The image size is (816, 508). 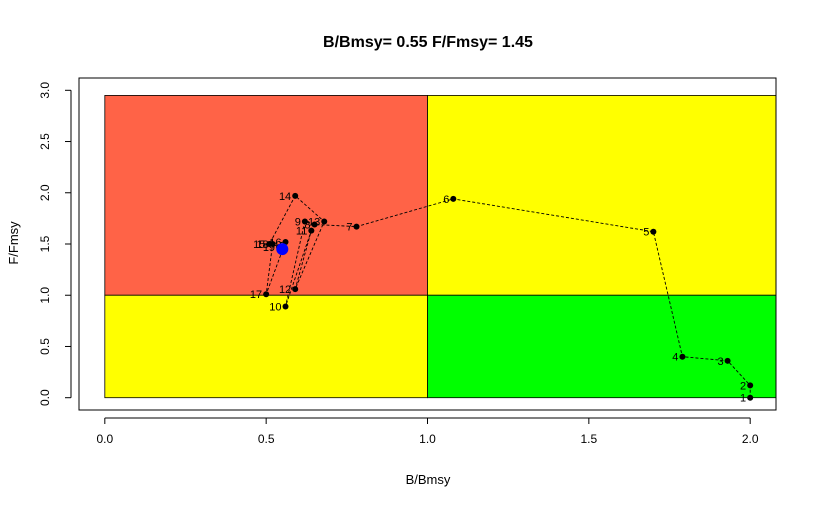 I want to click on x-tick-label-4: 2.0, so click(x=750, y=439).